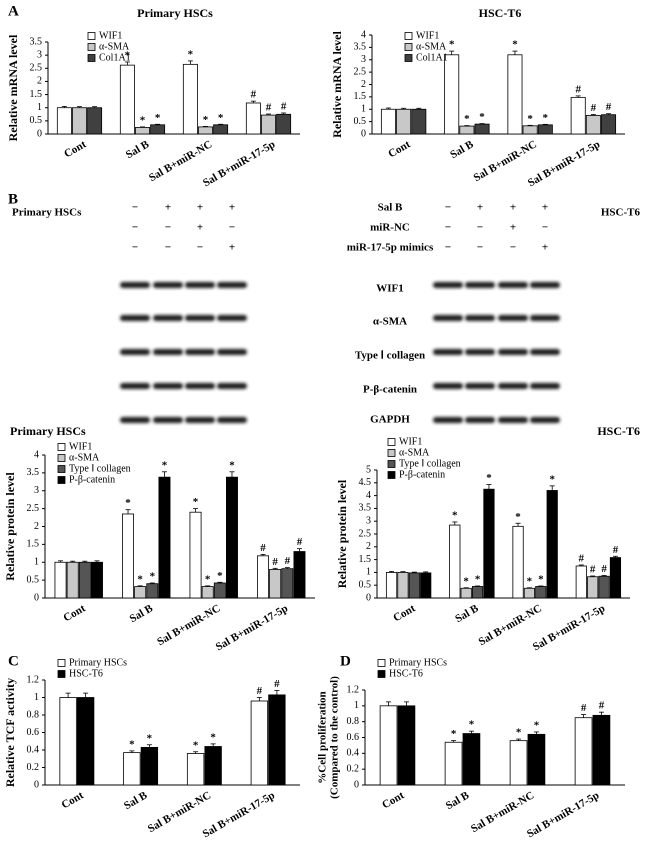 The image size is (650, 859). What do you see at coordinates (73, 800) in the screenshot?
I see `x-tick-label: Cont` at bounding box center [73, 800].